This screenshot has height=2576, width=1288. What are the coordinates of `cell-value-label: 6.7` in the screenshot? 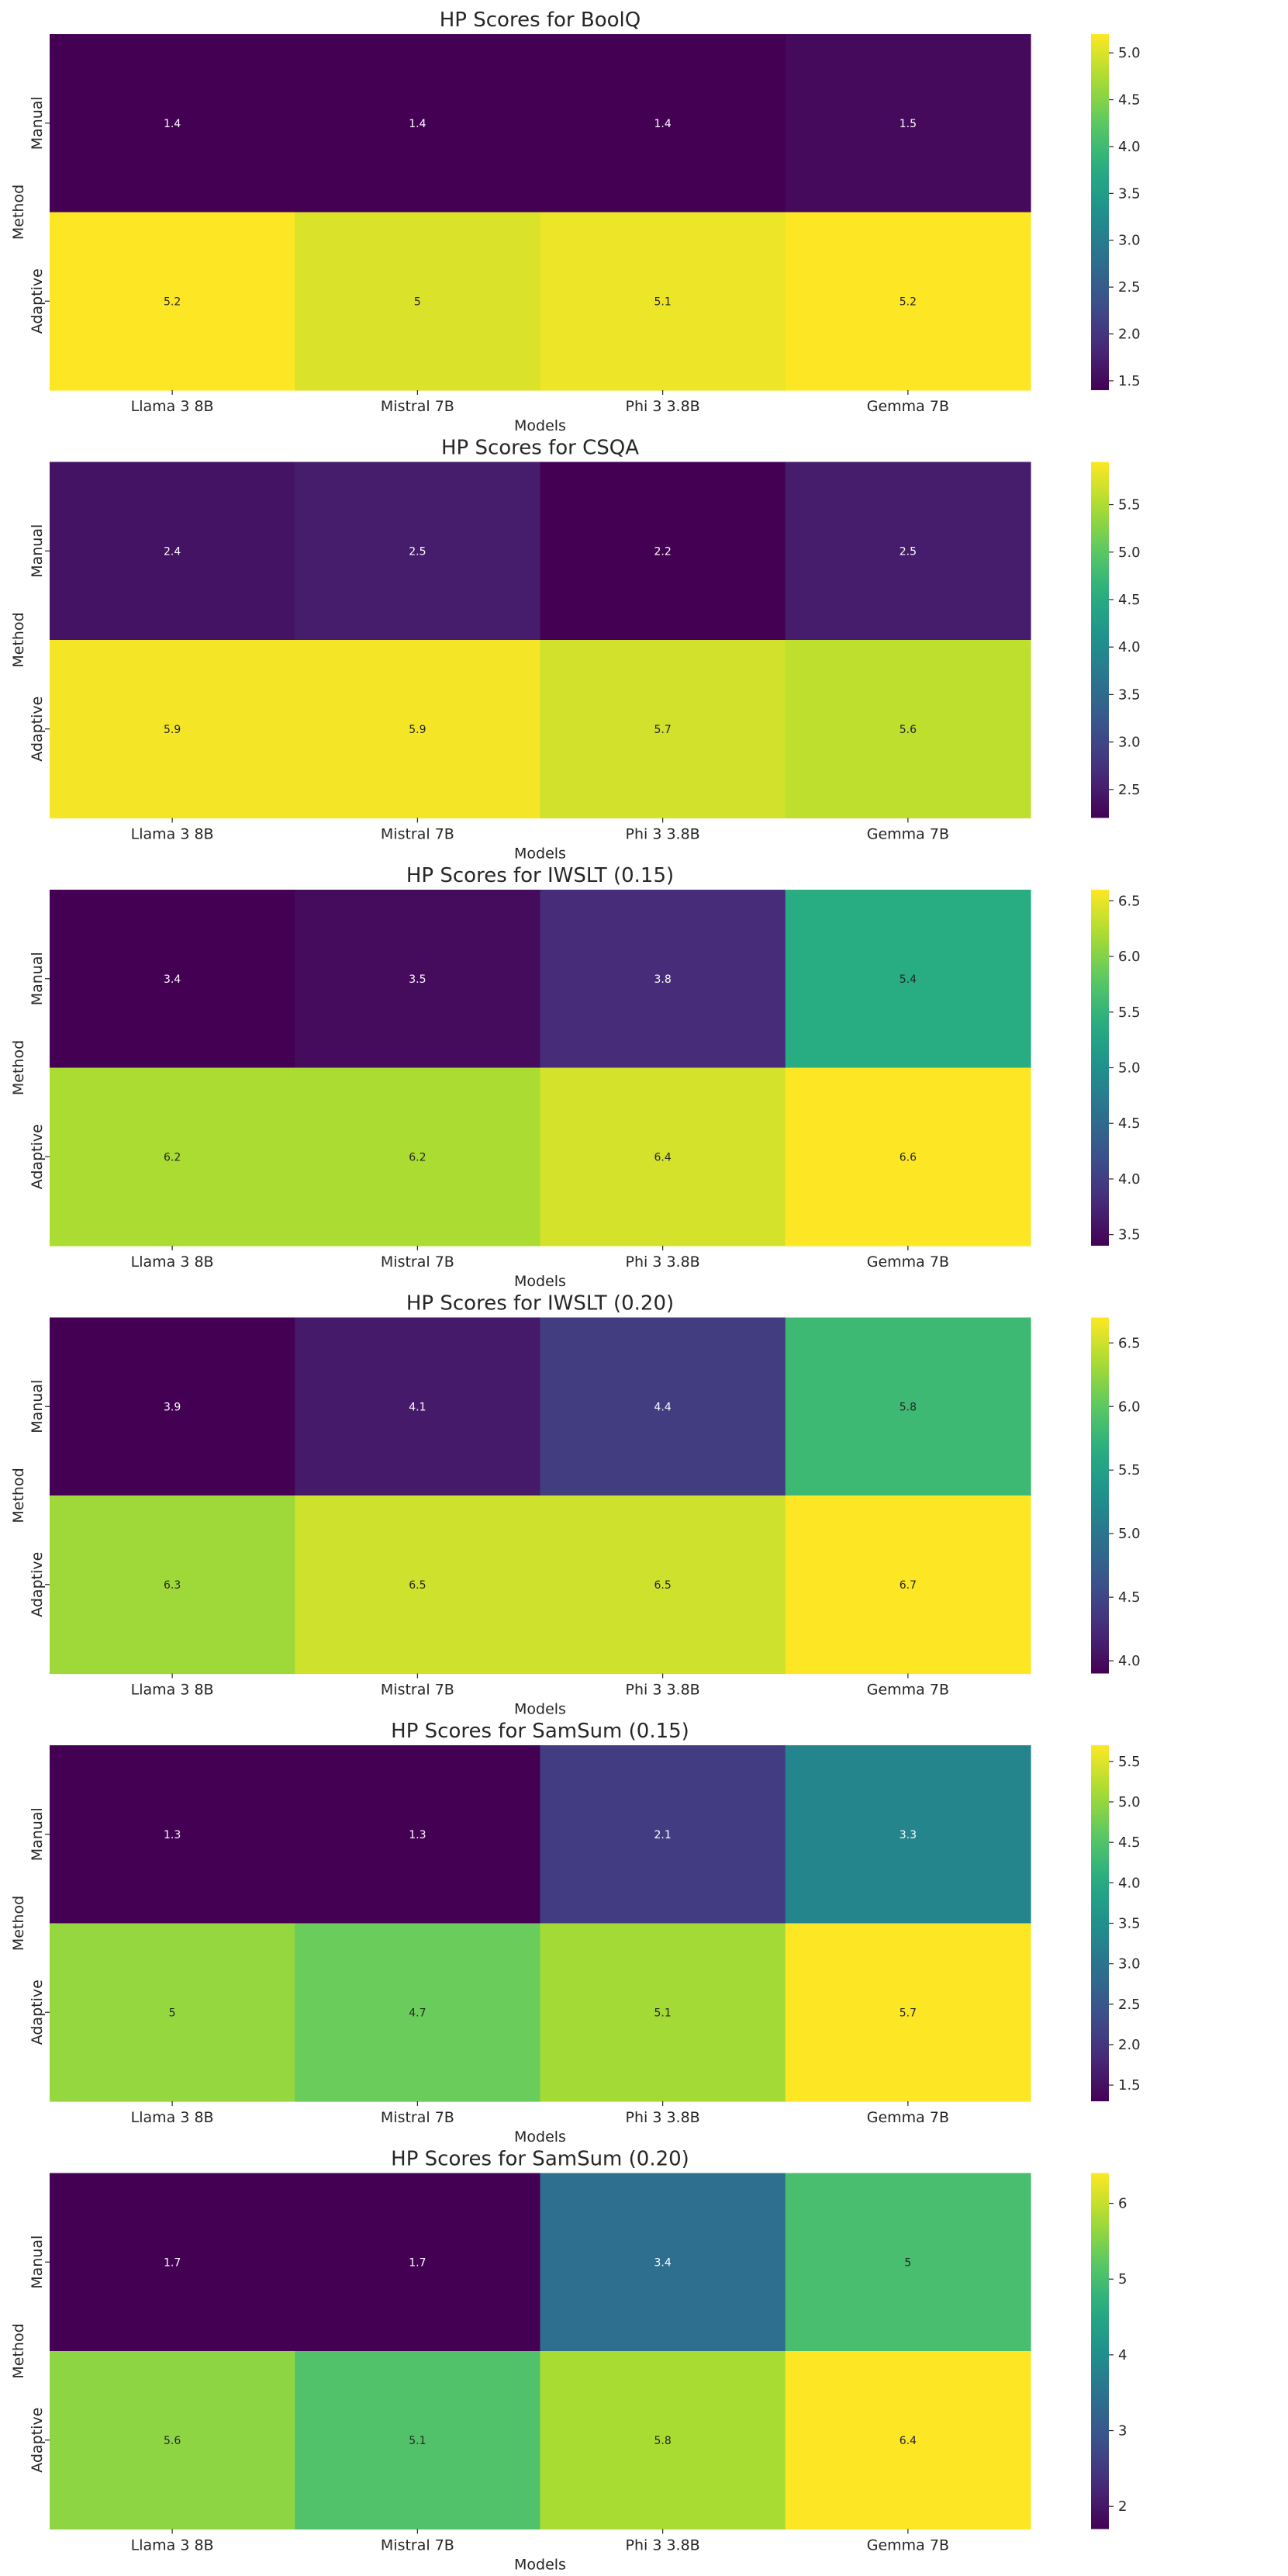 It's located at (908, 1585).